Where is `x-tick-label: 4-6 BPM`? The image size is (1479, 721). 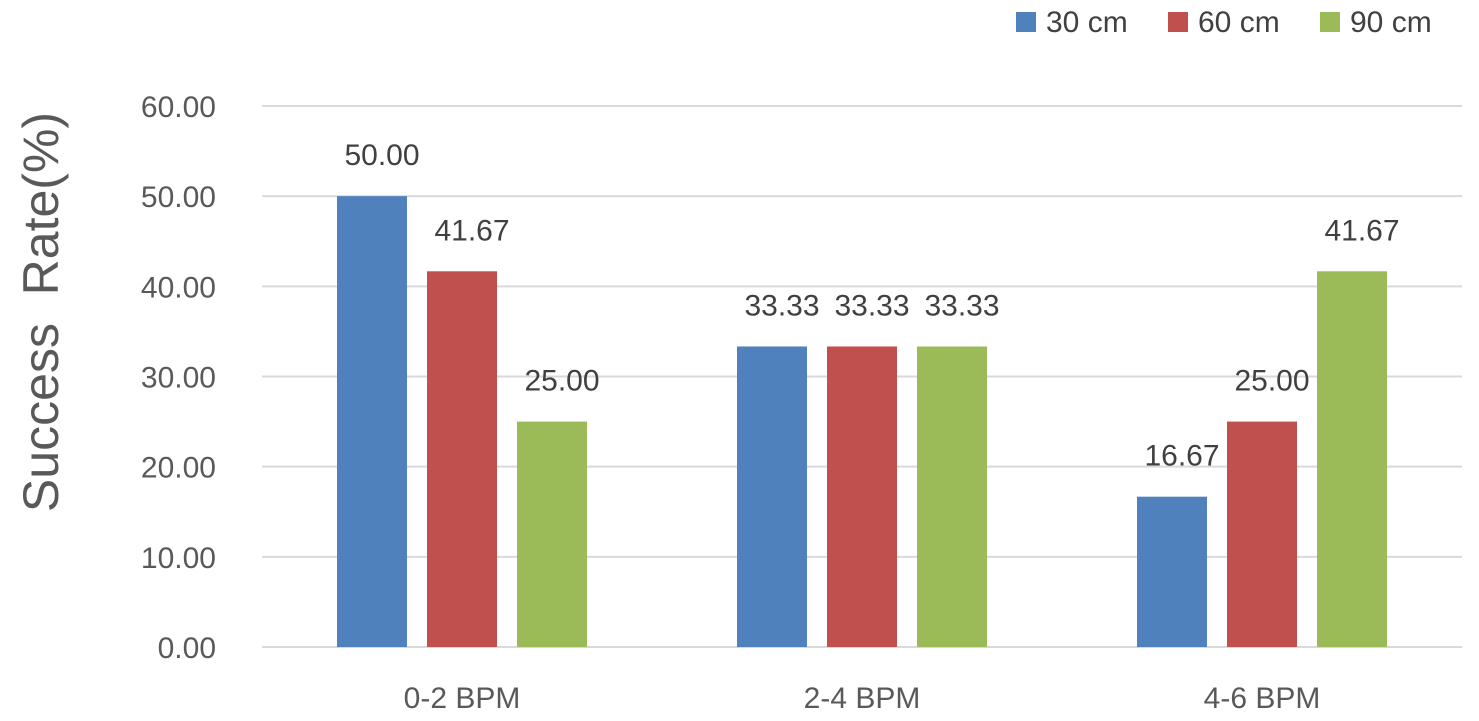 x-tick-label: 4-6 BPM is located at coordinates (1262, 698).